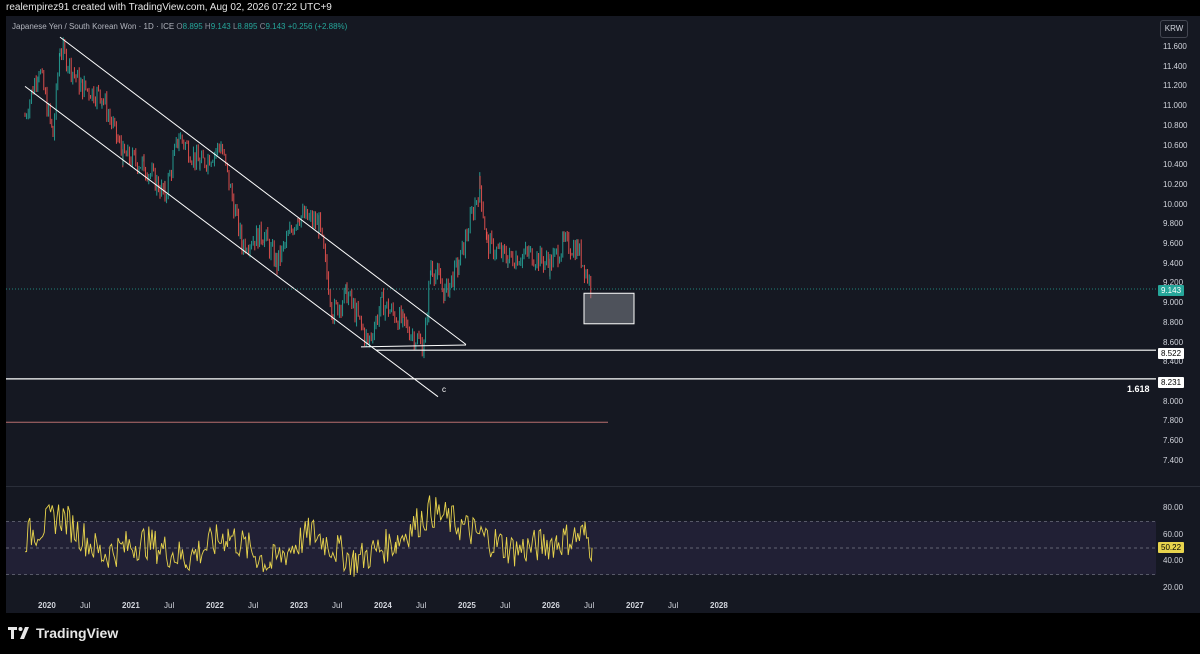  Describe the element at coordinates (1173, 440) in the screenshot. I see `price-axis-label: 7.600` at that location.